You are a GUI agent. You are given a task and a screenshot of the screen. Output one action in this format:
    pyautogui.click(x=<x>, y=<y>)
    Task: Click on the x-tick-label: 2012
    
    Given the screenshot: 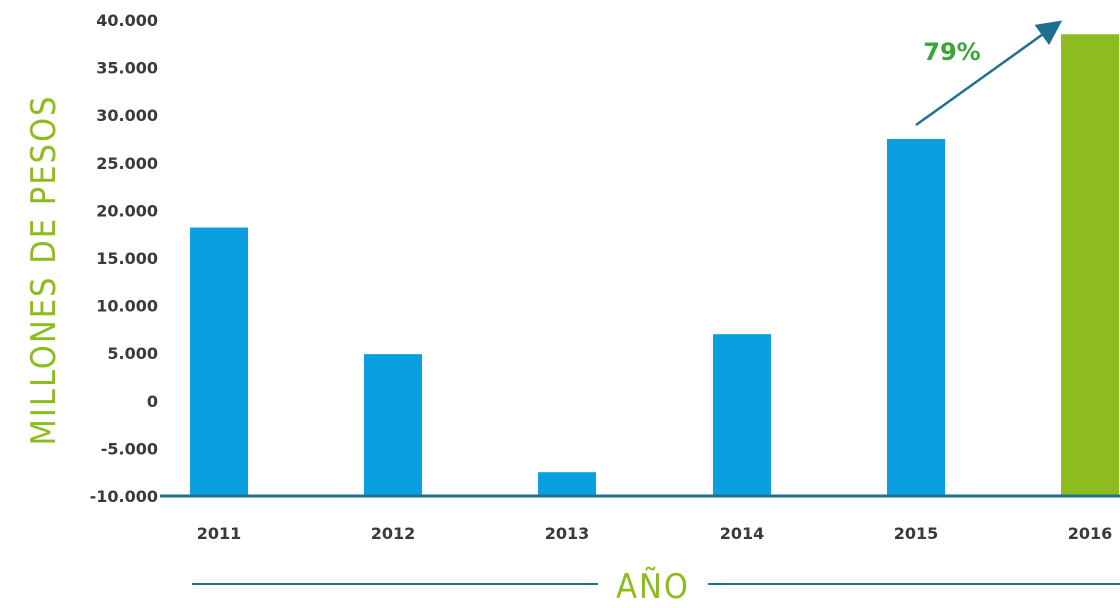 What is the action you would take?
    pyautogui.click(x=393, y=533)
    